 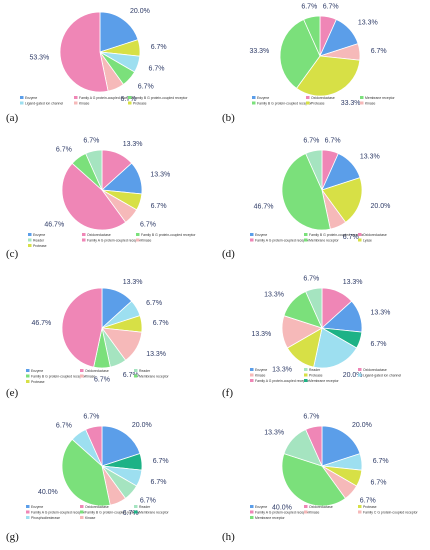 I want to click on pie-slice-family-b-g-protein-coupled-receptor, so click(x=306, y=191).